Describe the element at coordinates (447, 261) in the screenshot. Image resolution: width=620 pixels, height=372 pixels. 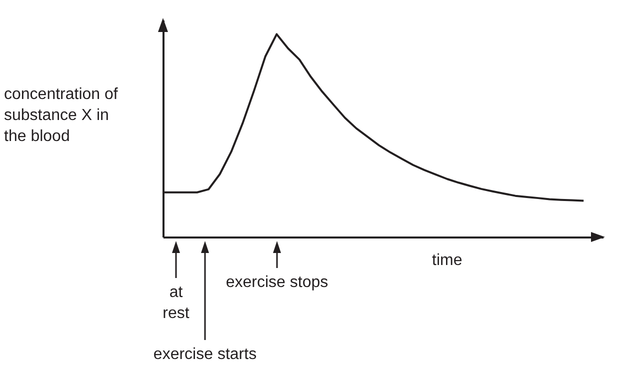
I see `x-axis-title: time` at that location.